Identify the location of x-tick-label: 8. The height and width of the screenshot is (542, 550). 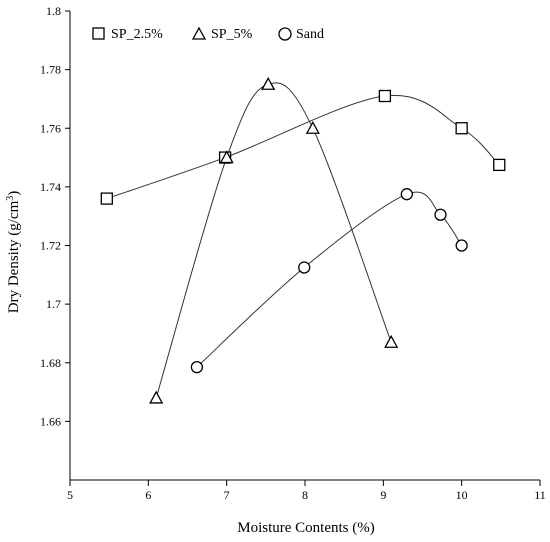
(305, 495).